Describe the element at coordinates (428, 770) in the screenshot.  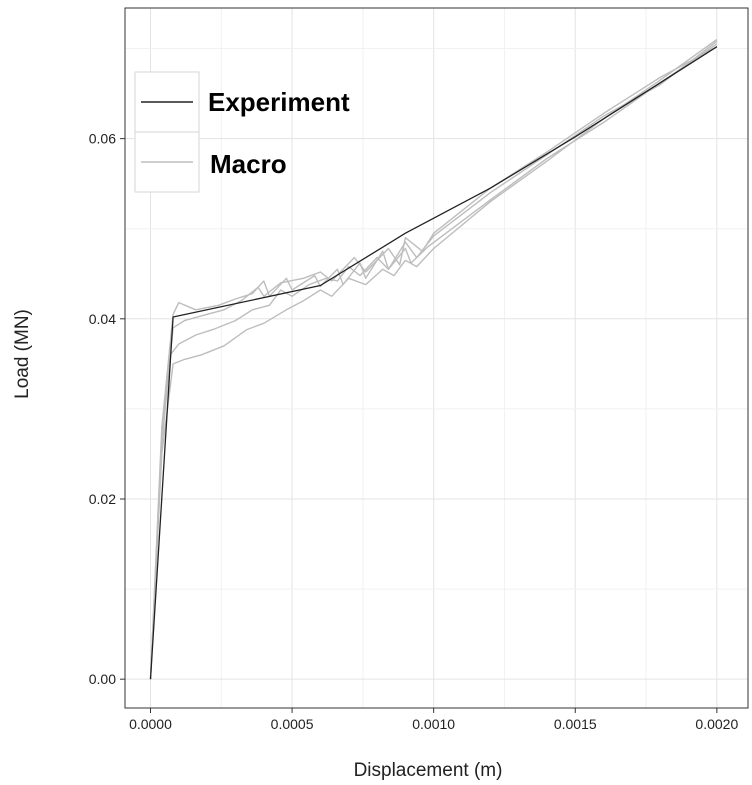
I see `x-axis-title: Displacement (m)` at that location.